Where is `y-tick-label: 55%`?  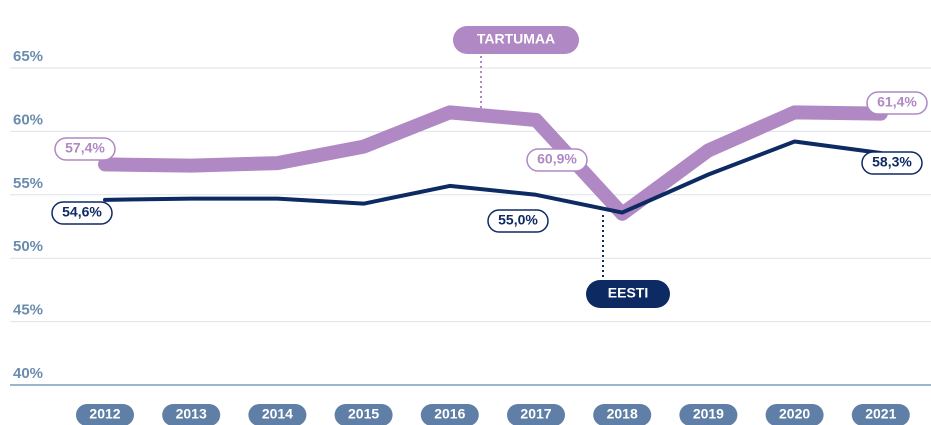
y-tick-label: 55% is located at coordinates (28, 183).